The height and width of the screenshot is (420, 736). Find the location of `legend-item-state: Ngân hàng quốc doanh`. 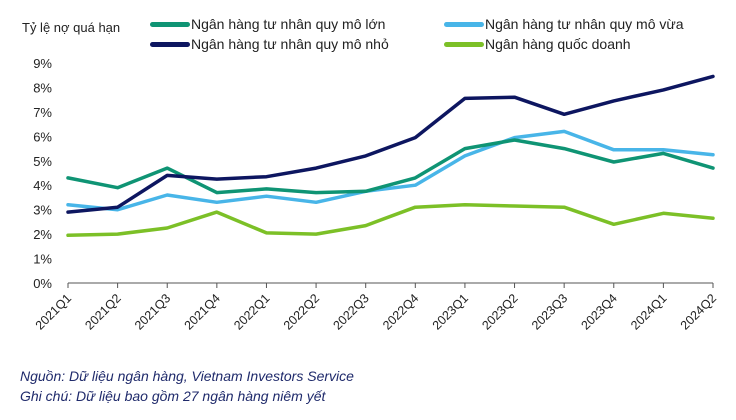

legend-item-state: Ngân hàng quốc doanh is located at coordinates (537, 44).